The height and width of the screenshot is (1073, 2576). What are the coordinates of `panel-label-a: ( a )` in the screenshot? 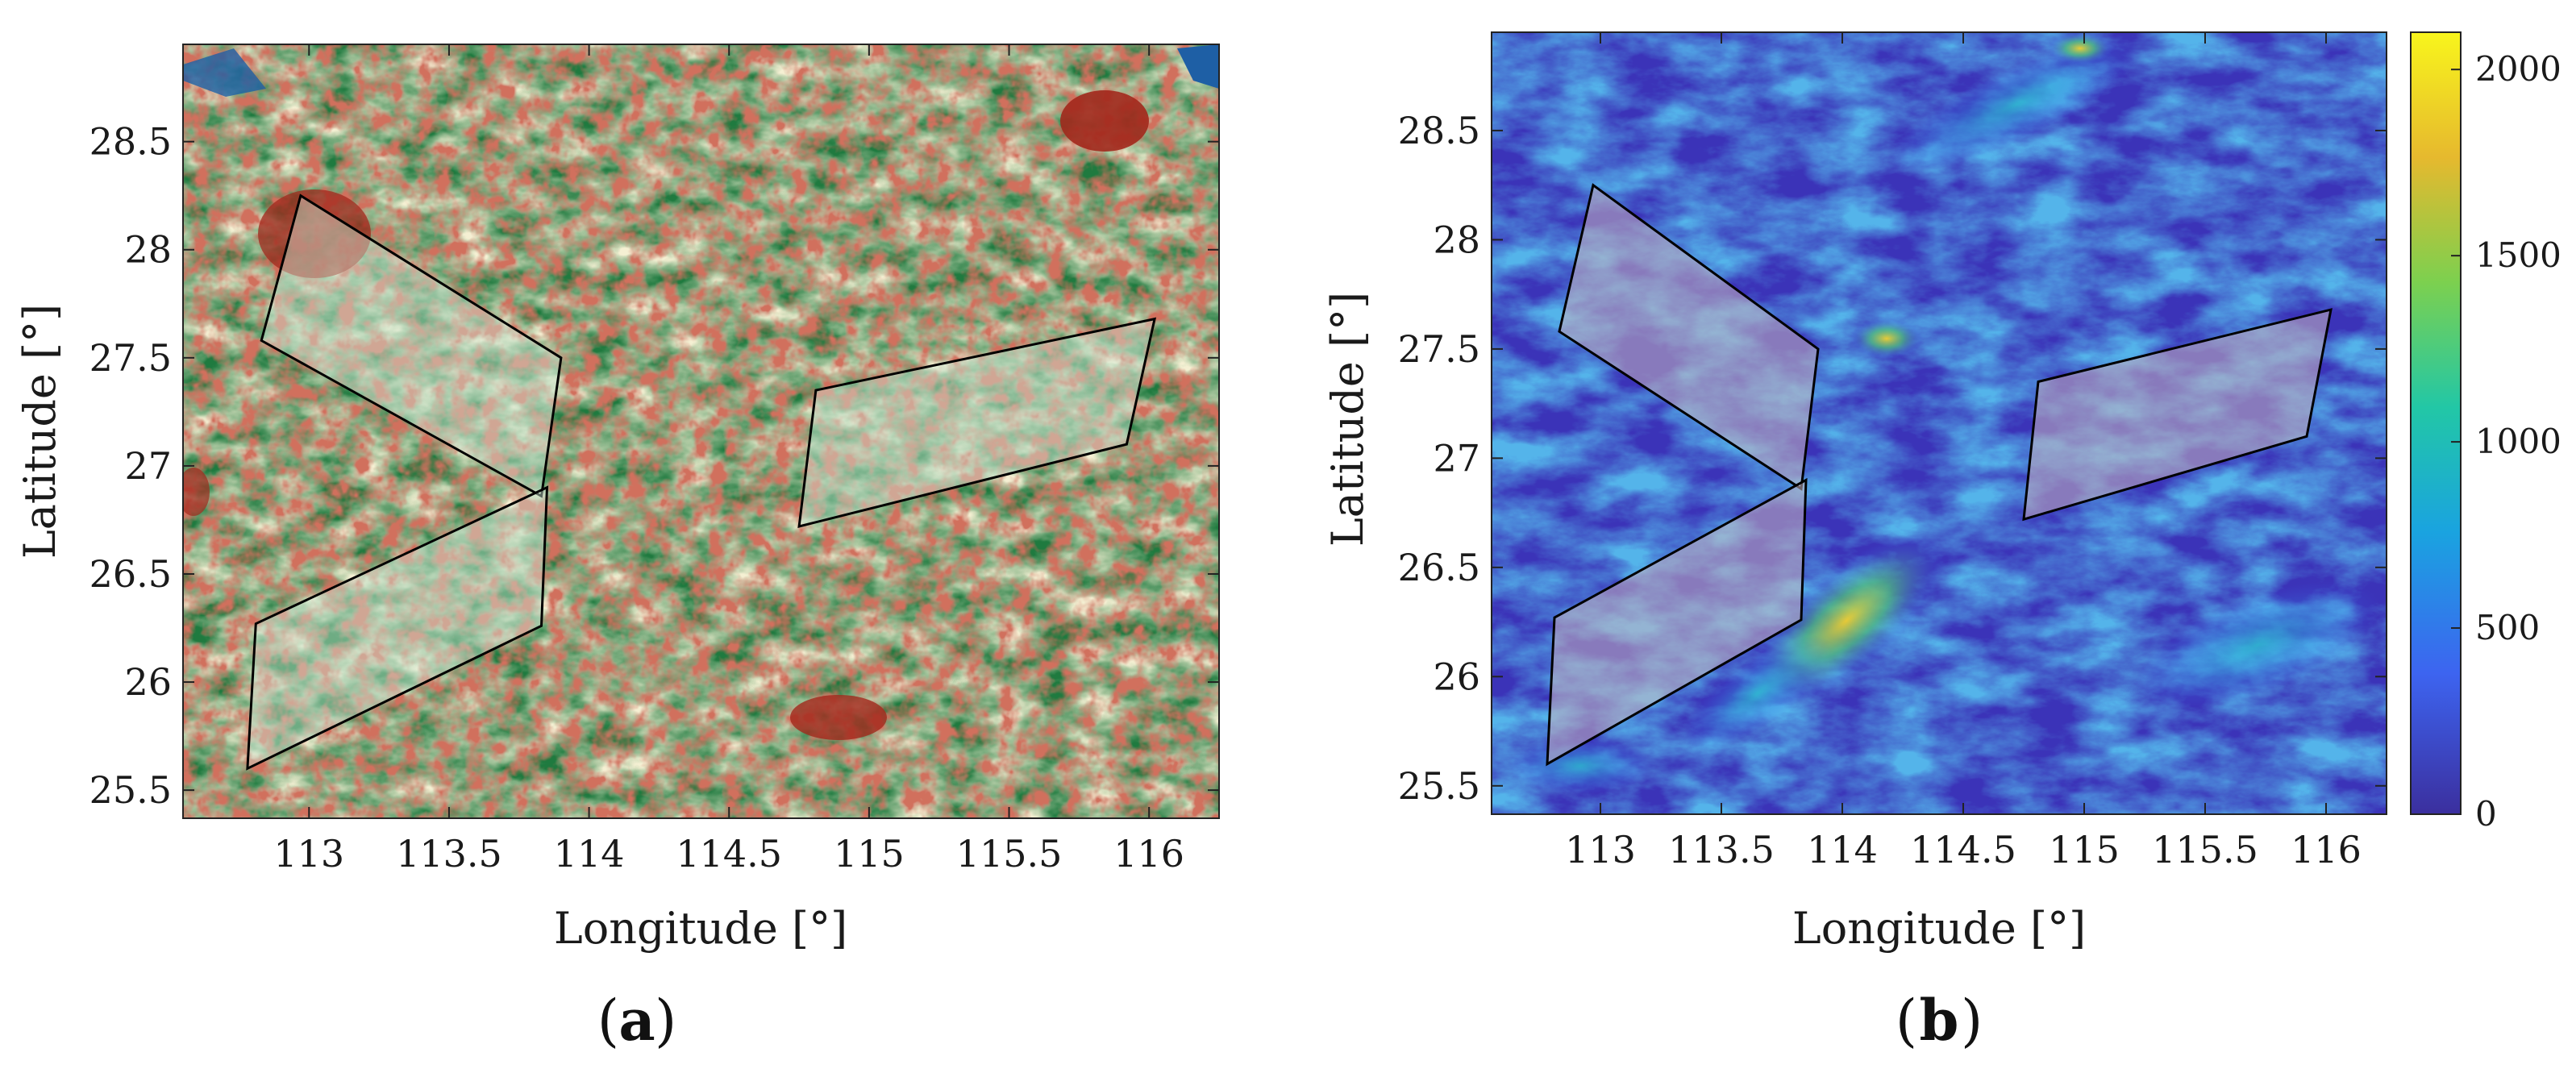 It's located at (637, 1020).